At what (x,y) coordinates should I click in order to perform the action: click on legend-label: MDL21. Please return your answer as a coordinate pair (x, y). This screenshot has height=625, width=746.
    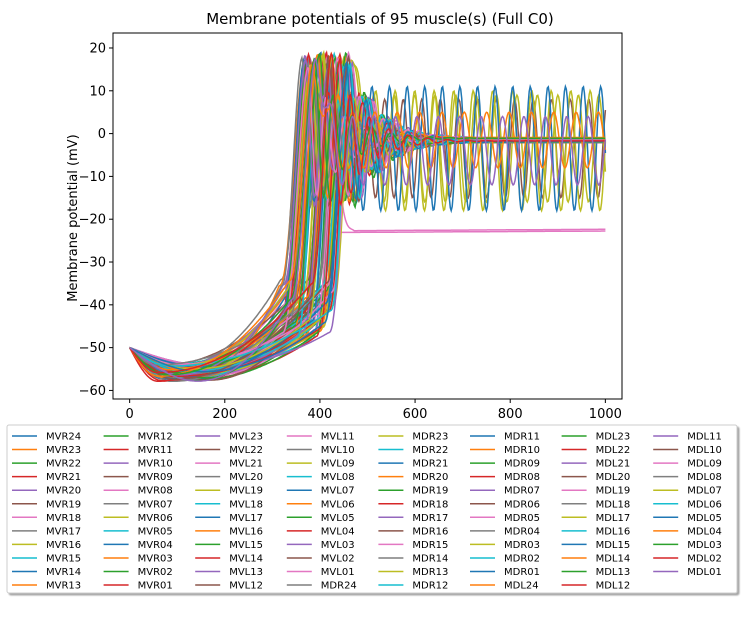
    Looking at the image, I should click on (613, 464).